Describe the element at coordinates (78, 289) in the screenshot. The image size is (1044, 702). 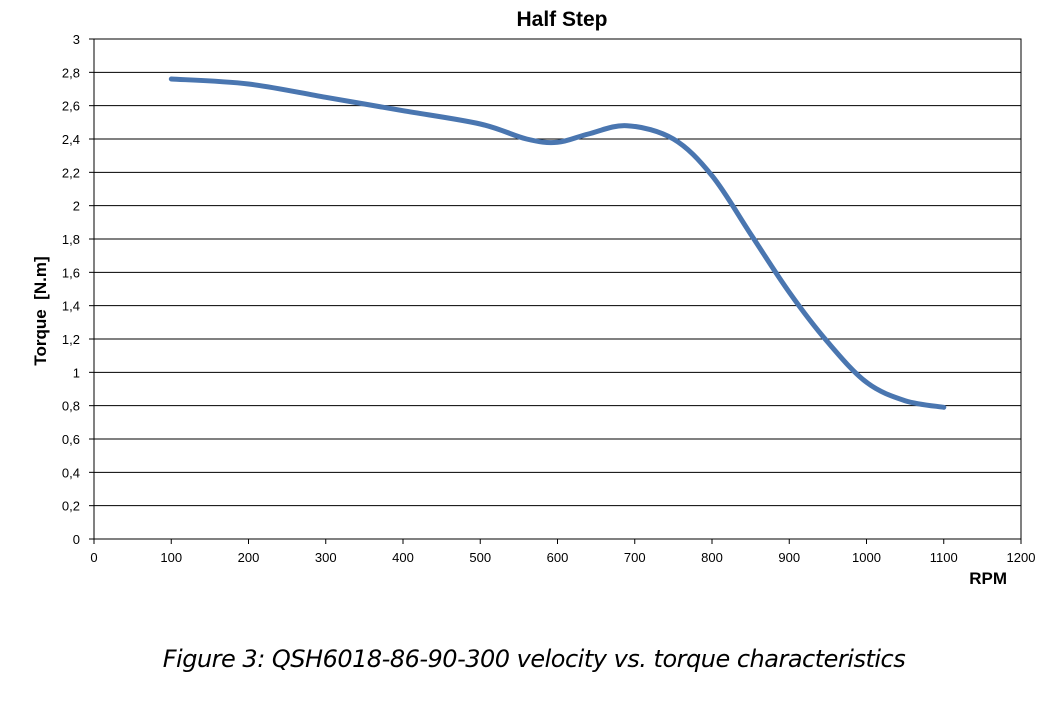
I see `y-axis-ticks: 0 0,2 0,4 0,6 0,8 1 1,2 1,4 1,6 1,8 2 2,2 2,4 2,6 2,8 3` at that location.